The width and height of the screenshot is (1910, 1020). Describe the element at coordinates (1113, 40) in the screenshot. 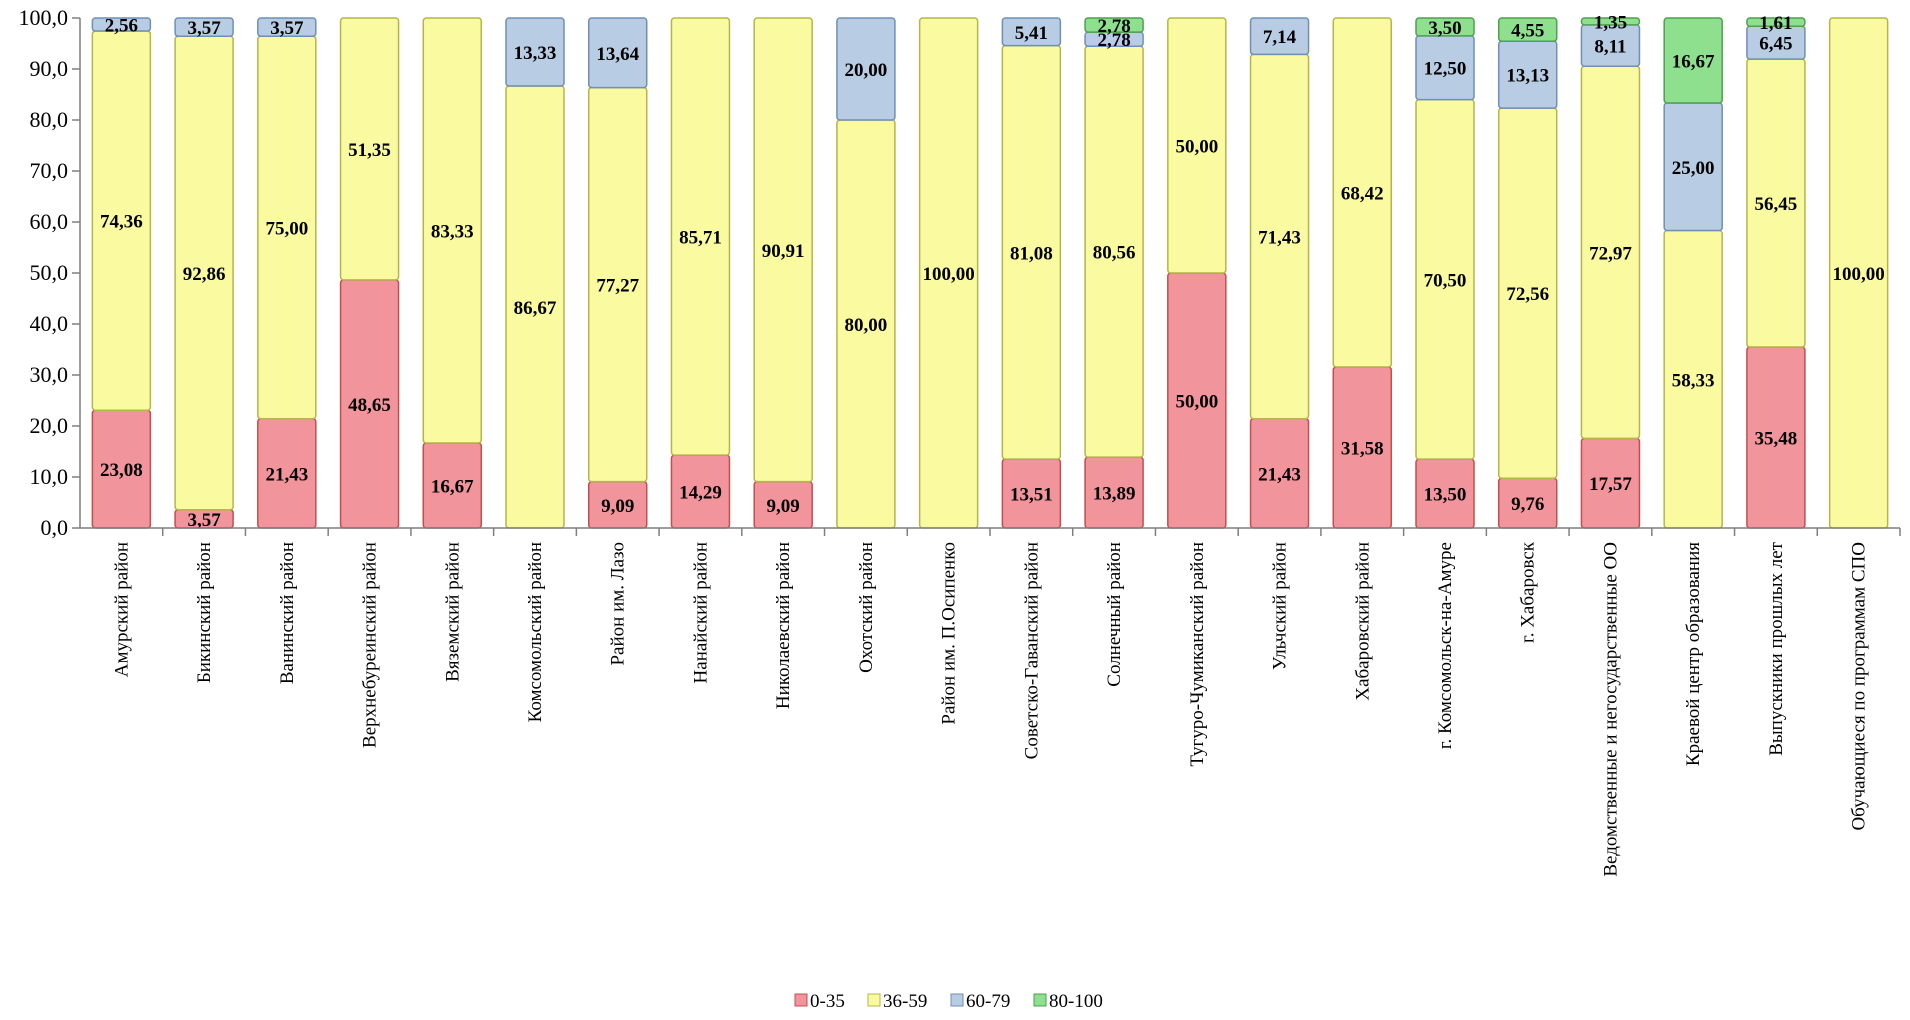

I see `data-label: 2,78` at that location.